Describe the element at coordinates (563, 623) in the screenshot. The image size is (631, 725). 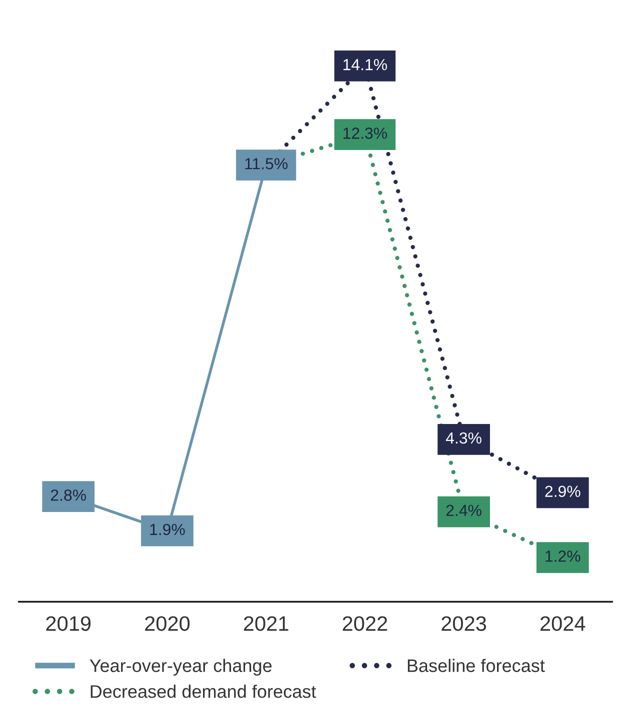
I see `x-tick-label: 2024` at that location.